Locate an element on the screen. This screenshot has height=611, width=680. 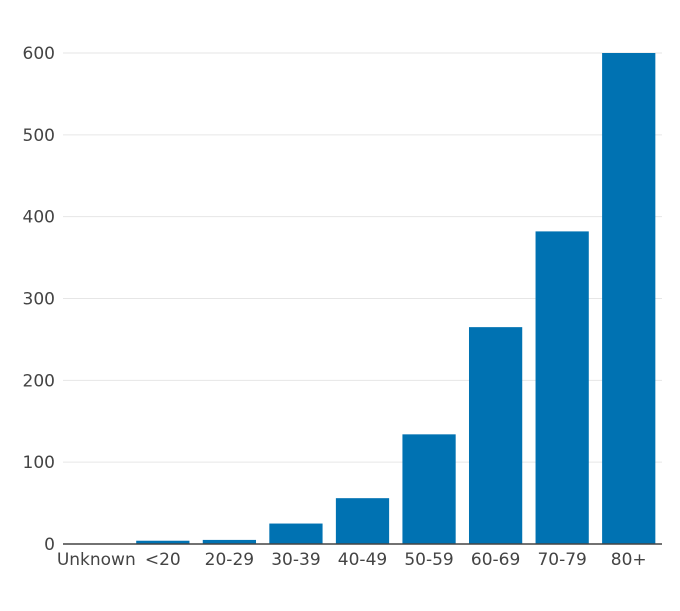
y-axis-tick-labels: 0 100 200 300 400 500 600 is located at coordinates (39, 299).